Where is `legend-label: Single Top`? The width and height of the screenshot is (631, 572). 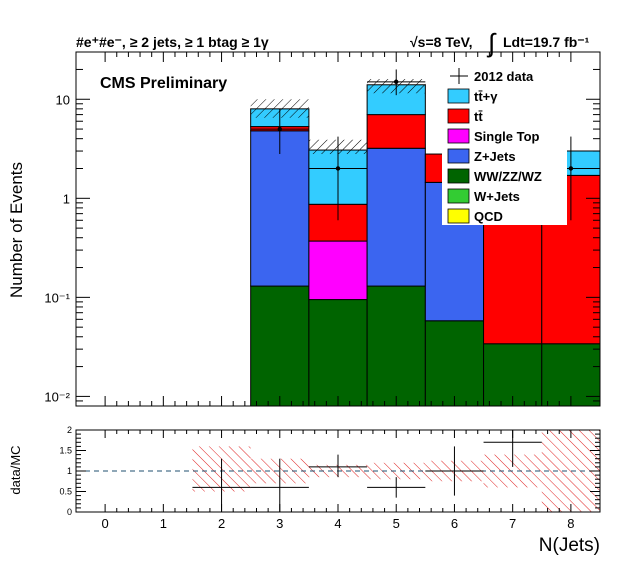
legend-label: Single Top is located at coordinates (507, 136).